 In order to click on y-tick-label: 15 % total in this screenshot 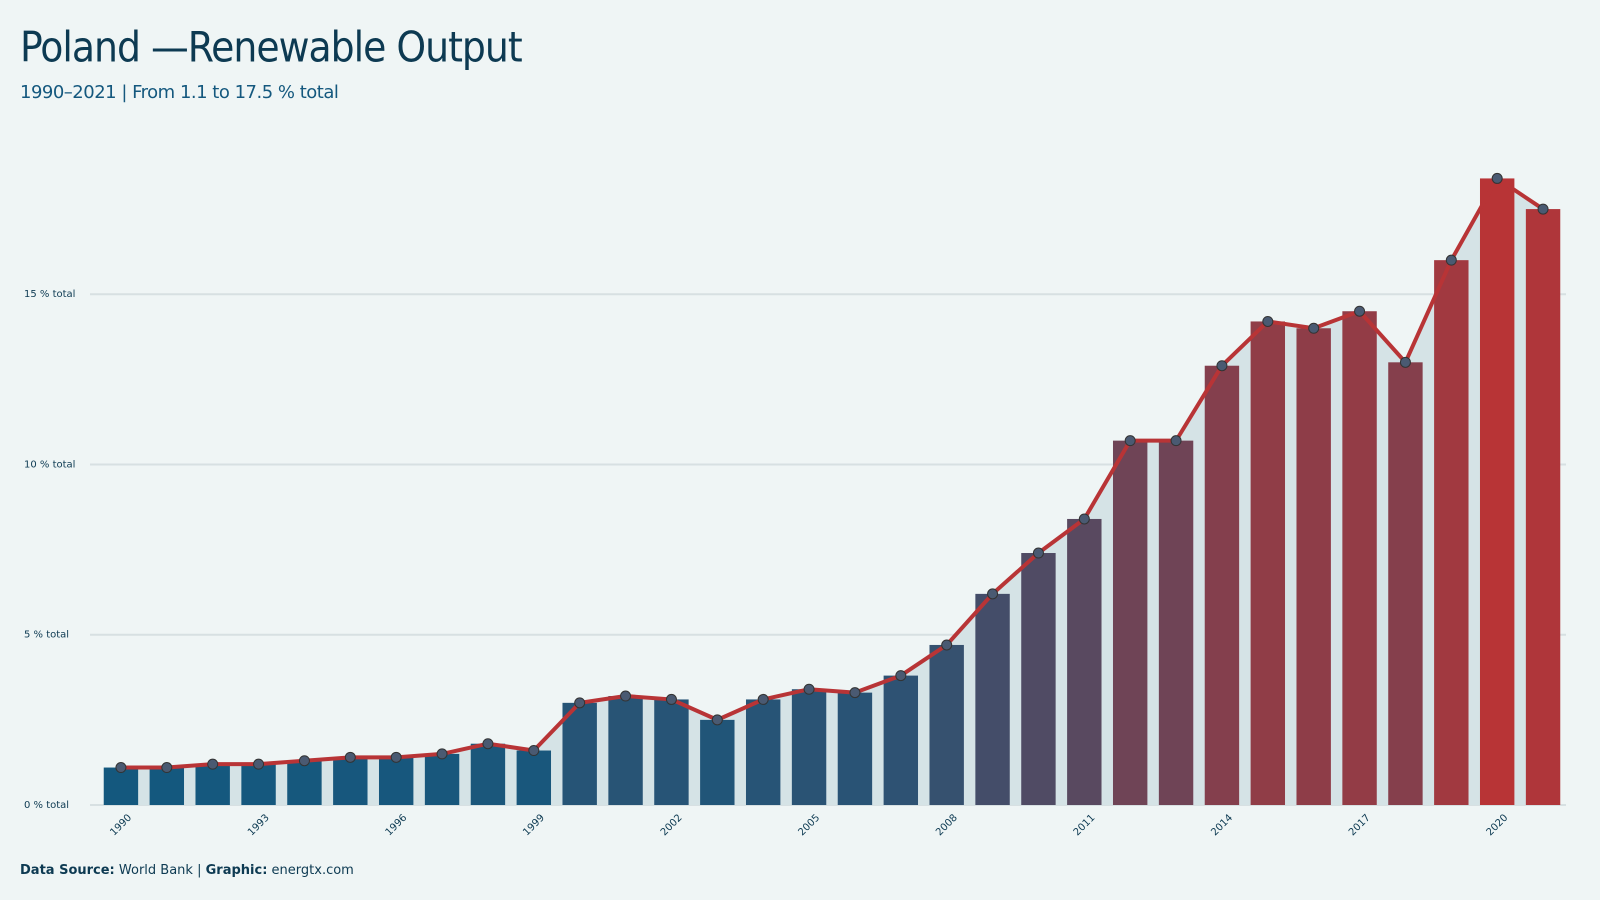, I will do `click(49, 294)`.